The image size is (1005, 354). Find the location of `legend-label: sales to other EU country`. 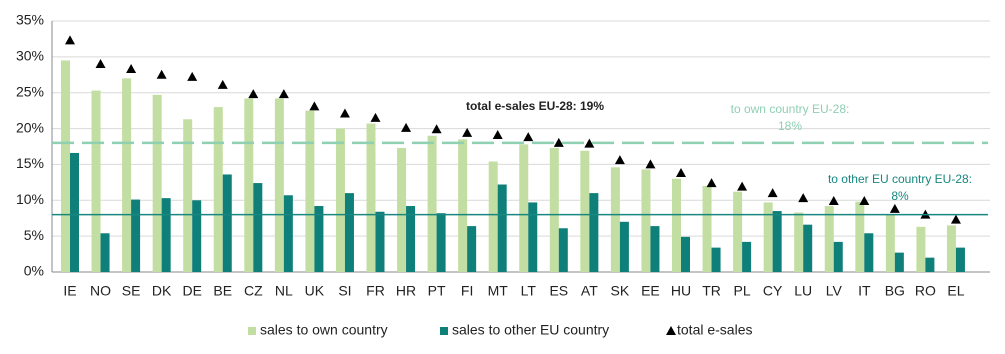

legend-label: sales to other EU country is located at coordinates (530, 330).